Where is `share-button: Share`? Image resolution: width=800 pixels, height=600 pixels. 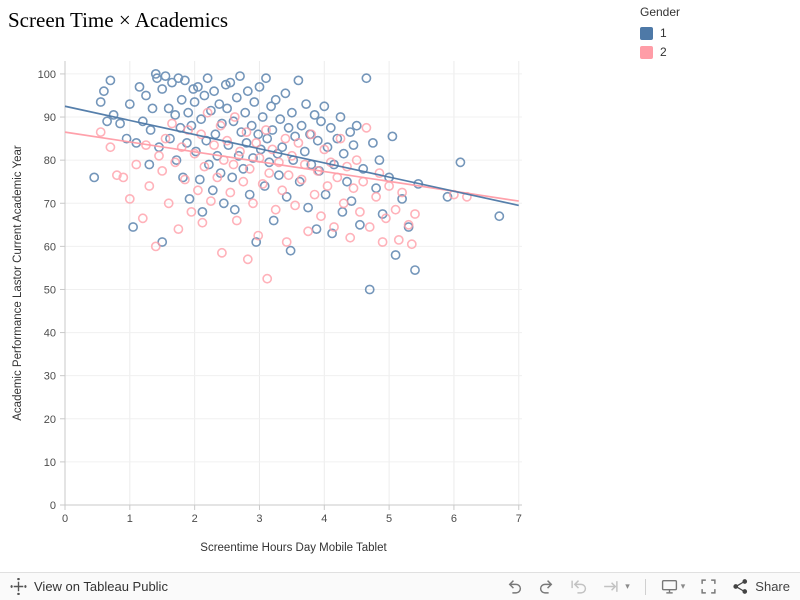
share-button: Share is located at coordinates (761, 586).